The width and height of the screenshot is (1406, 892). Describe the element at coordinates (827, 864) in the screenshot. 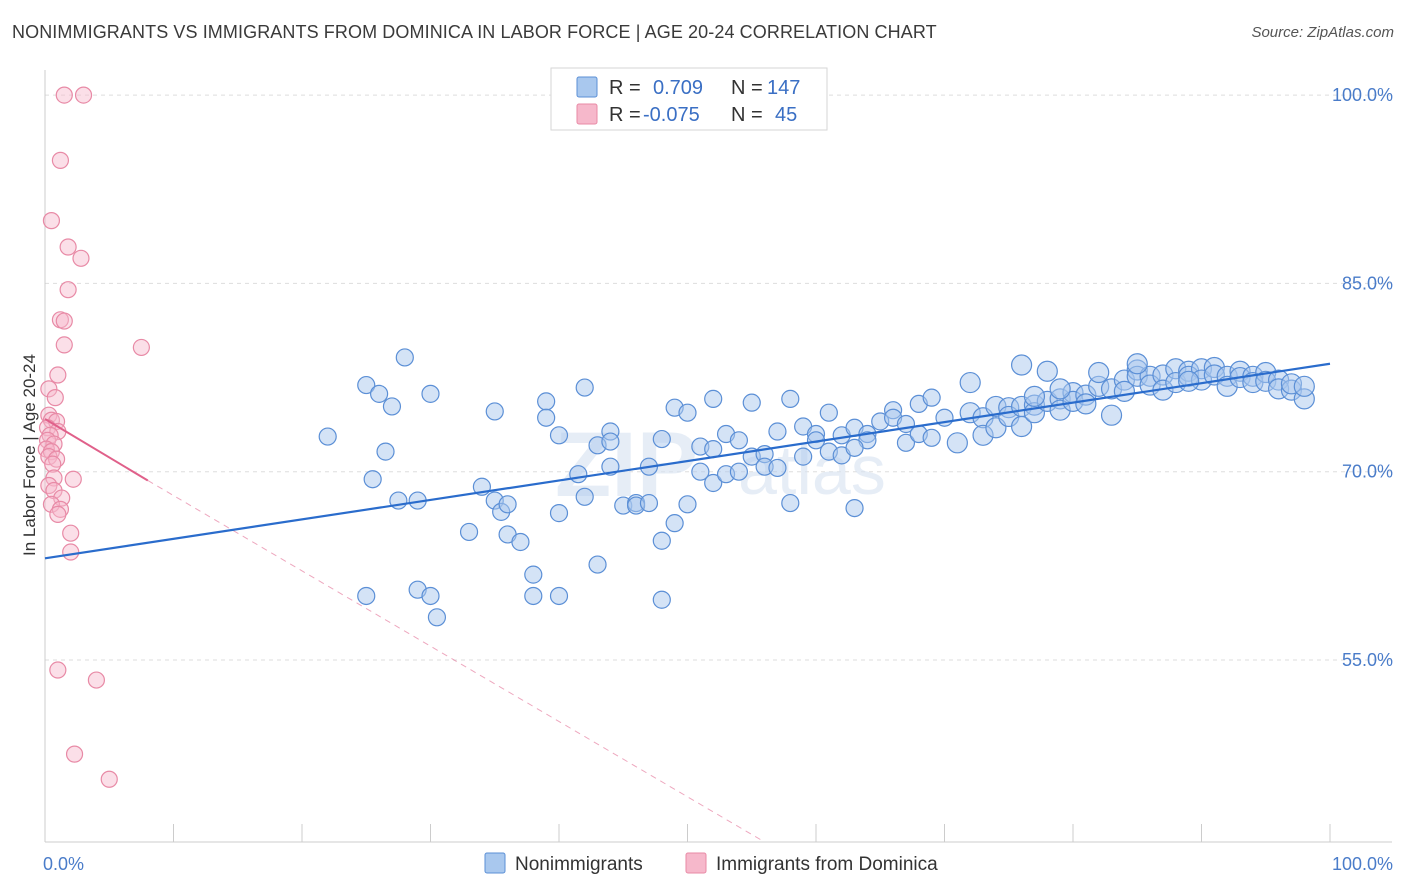

I see `bottom-legend-label-dominica: Immigrants from Dominica` at that location.